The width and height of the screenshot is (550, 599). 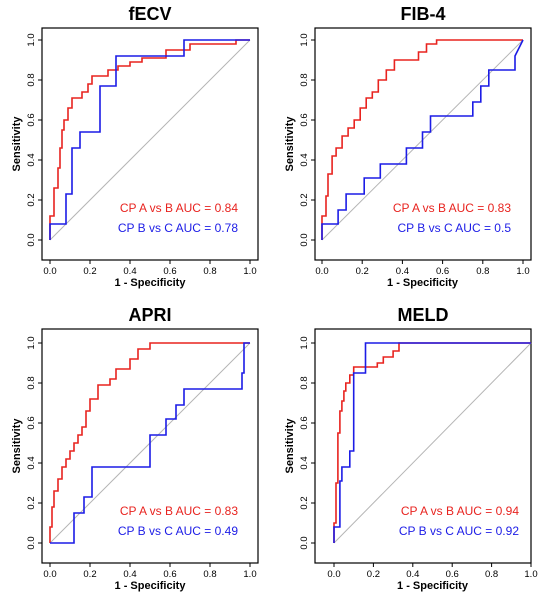 What do you see at coordinates (178, 228) in the screenshot?
I see `legend-entry-2: CP B vs C AUC = 0.78` at bounding box center [178, 228].